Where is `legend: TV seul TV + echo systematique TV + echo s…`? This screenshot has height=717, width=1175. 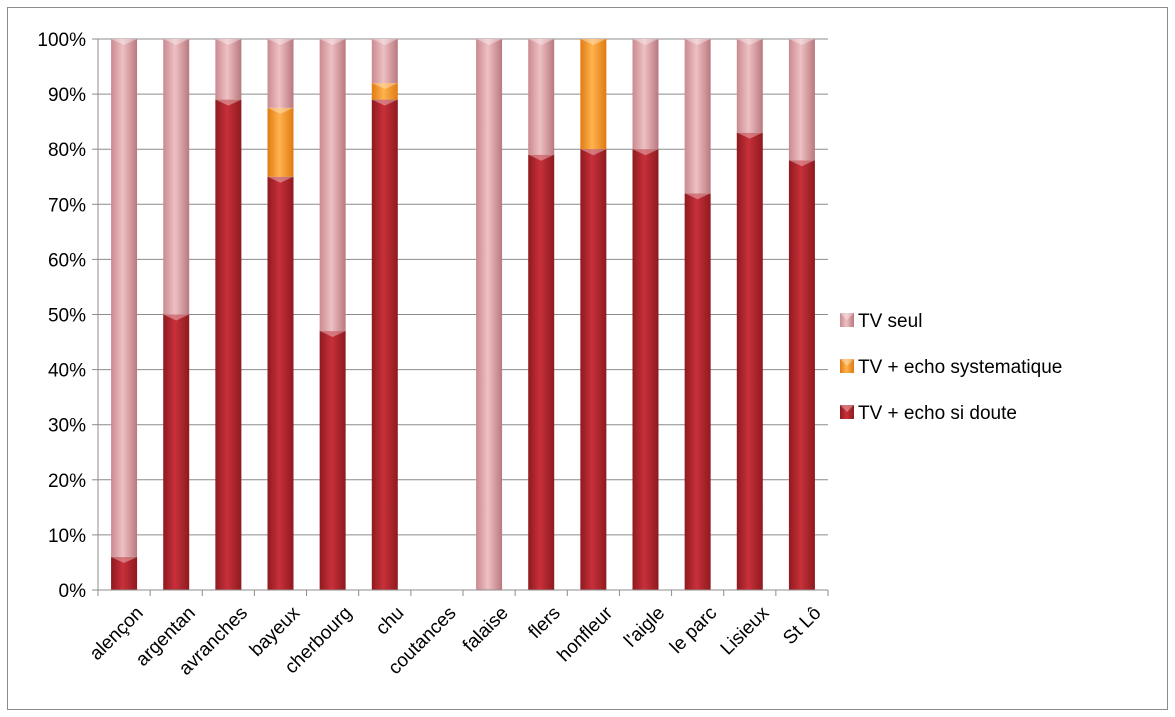
legend: TV seul TV + echo systematique TV + echo s… is located at coordinates (951, 367).